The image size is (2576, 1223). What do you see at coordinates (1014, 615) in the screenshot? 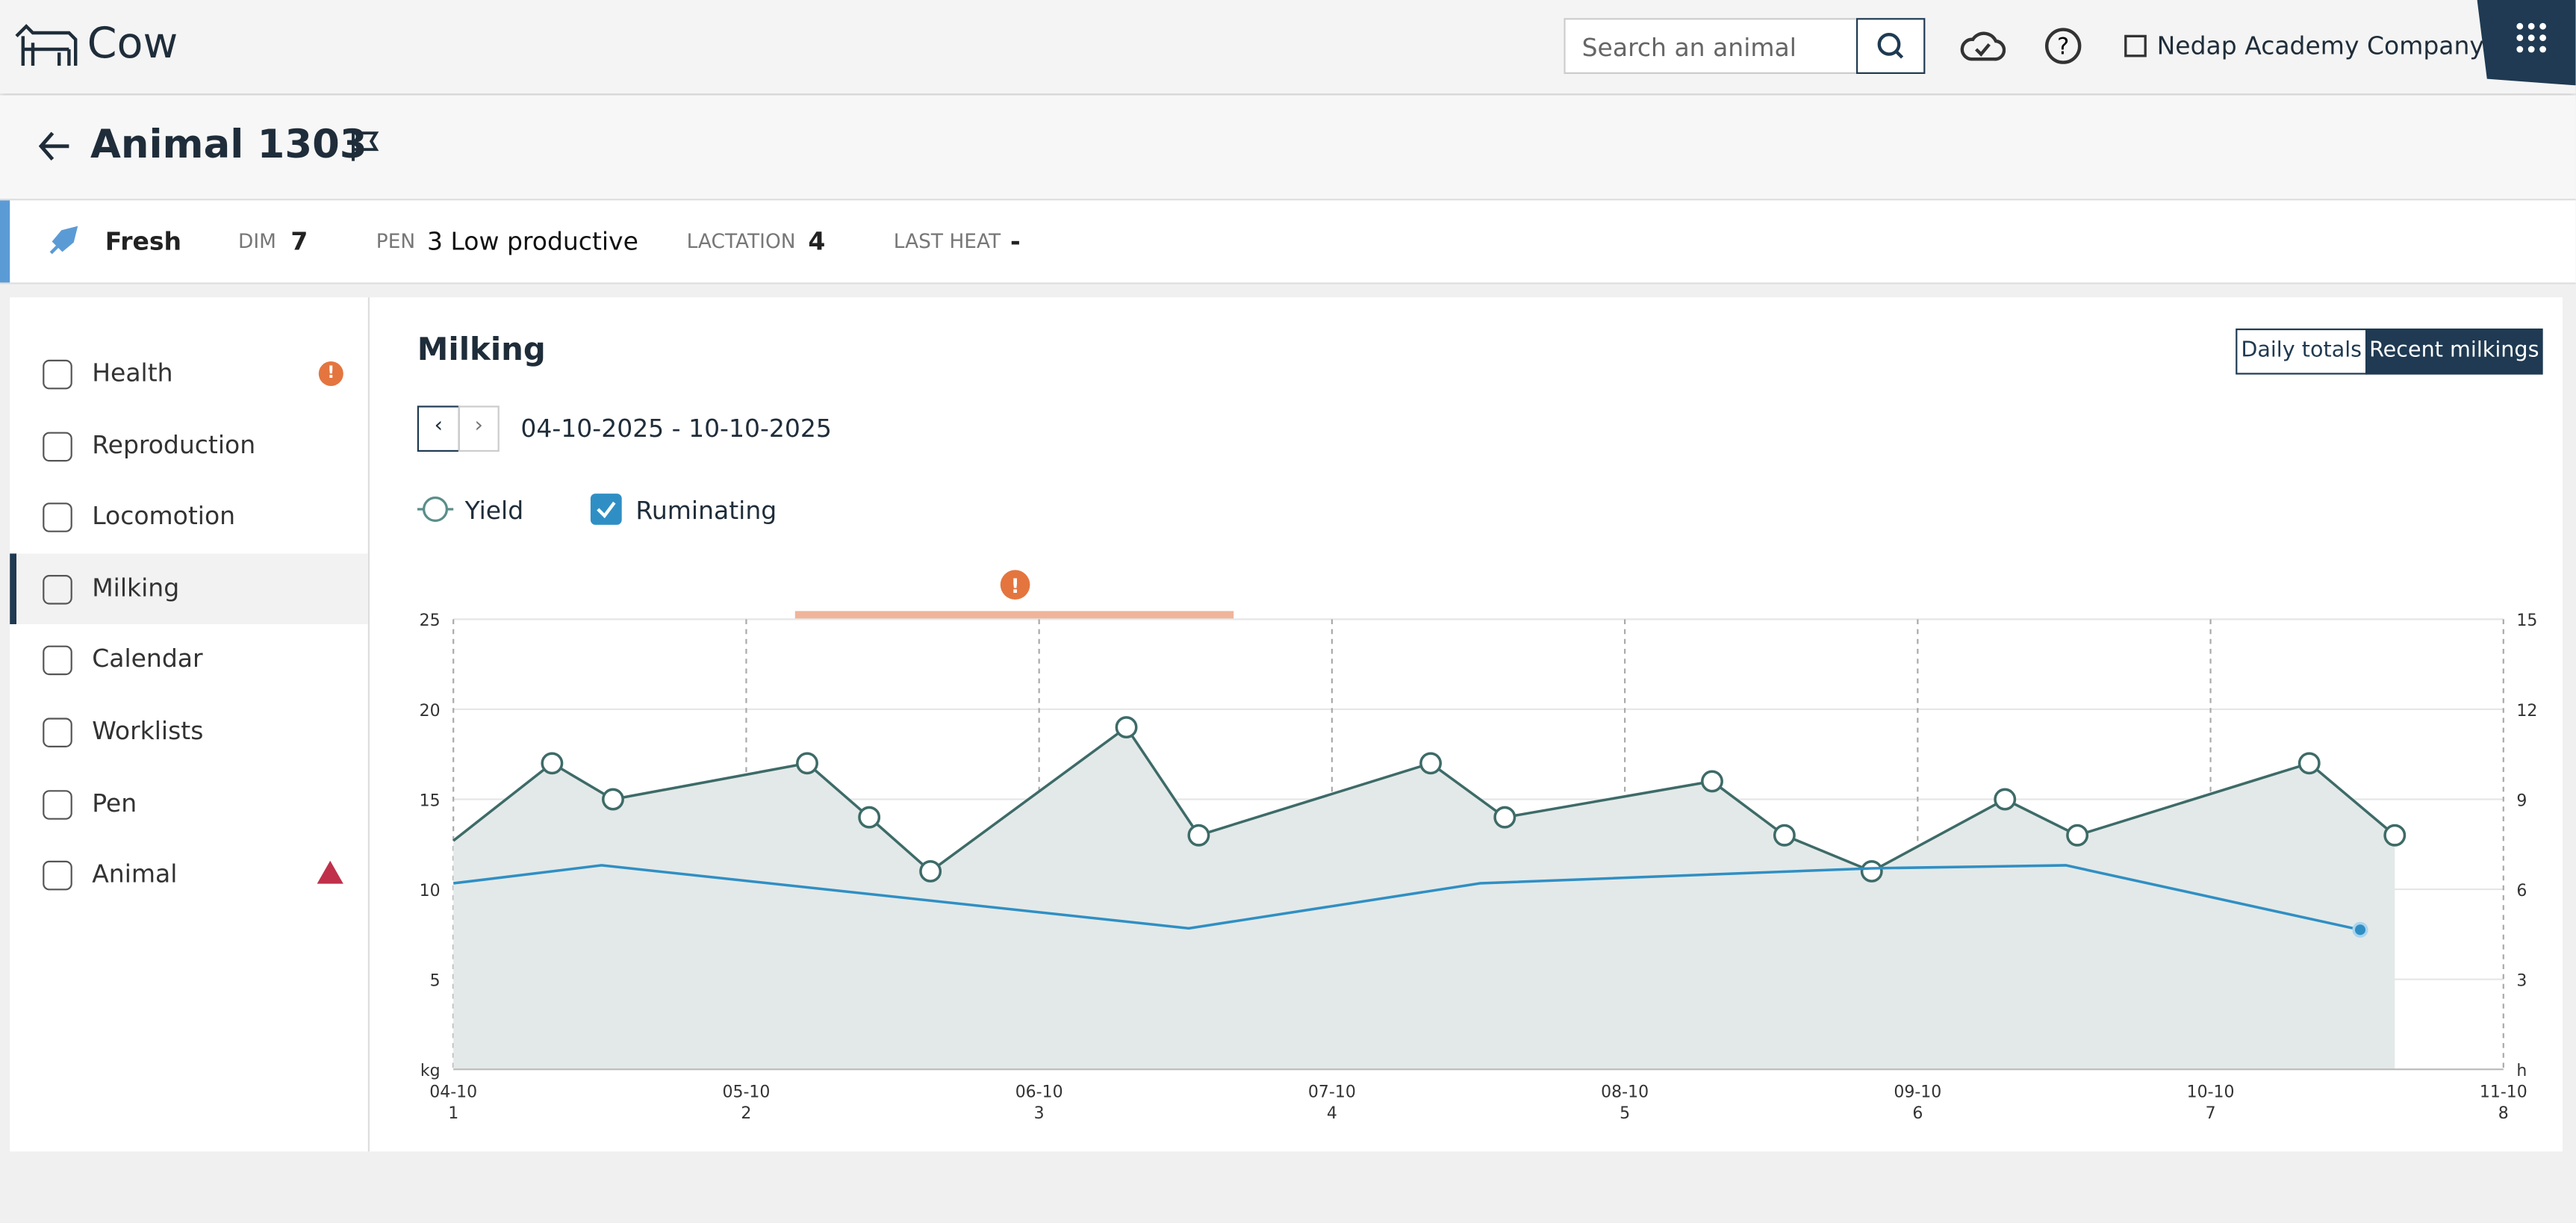
I see `health-alert-period` at bounding box center [1014, 615].